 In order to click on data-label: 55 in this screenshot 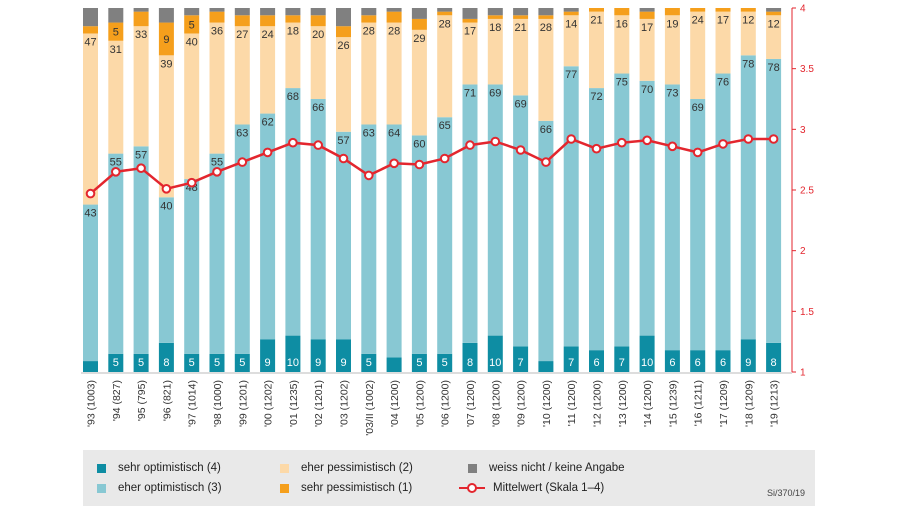, I will do `click(217, 163)`.